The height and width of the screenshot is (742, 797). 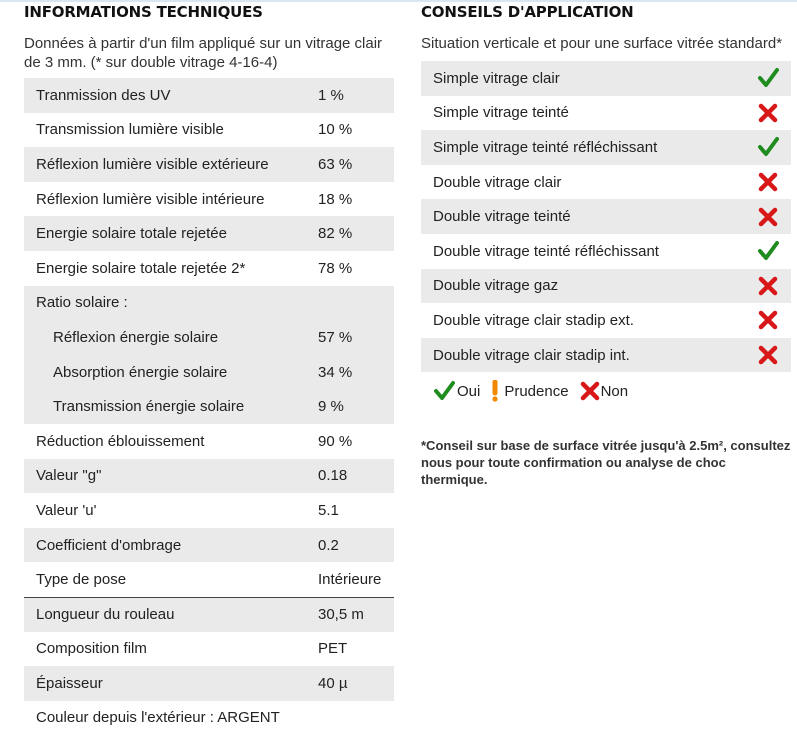 What do you see at coordinates (150, 199) in the screenshot?
I see `row-label: Réflexion lumière visible intérieure` at bounding box center [150, 199].